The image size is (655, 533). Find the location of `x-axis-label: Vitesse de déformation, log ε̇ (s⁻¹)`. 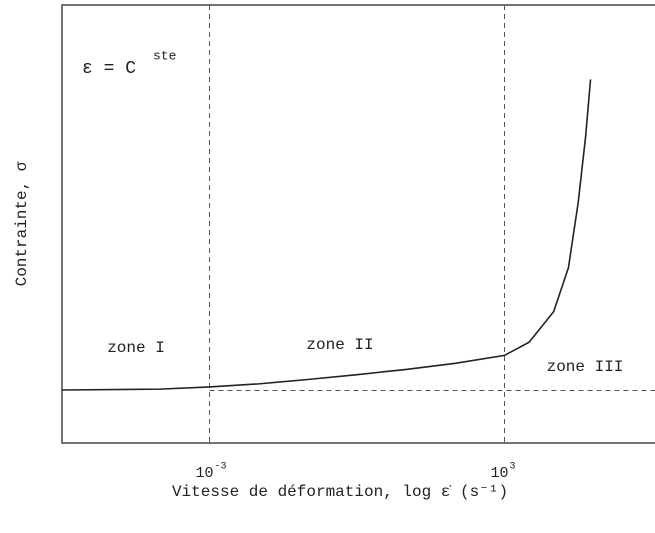

x-axis-label: Vitesse de déformation, log ε̇ (s⁻¹) is located at coordinates (340, 492).